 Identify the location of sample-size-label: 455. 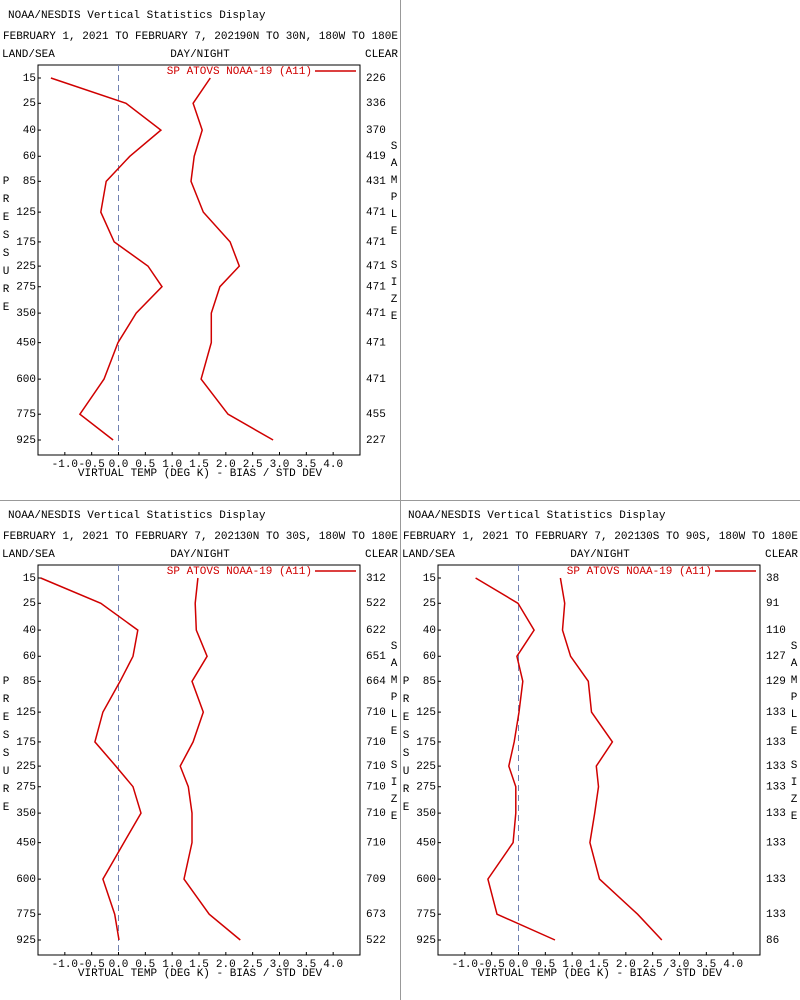
(376, 415).